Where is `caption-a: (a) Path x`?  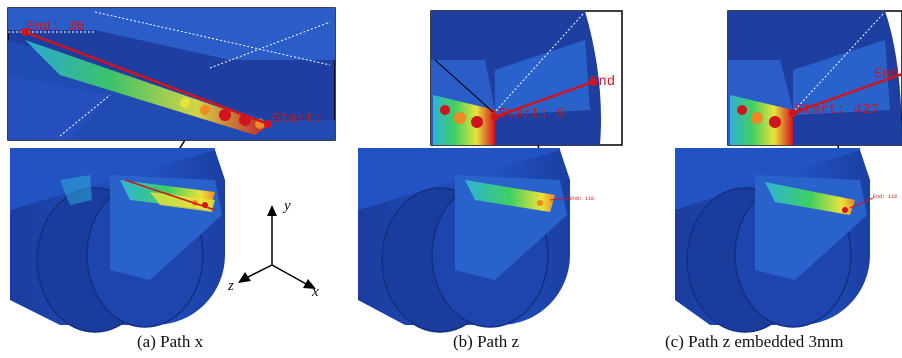
caption-a: (a) Path x is located at coordinates (170, 341).